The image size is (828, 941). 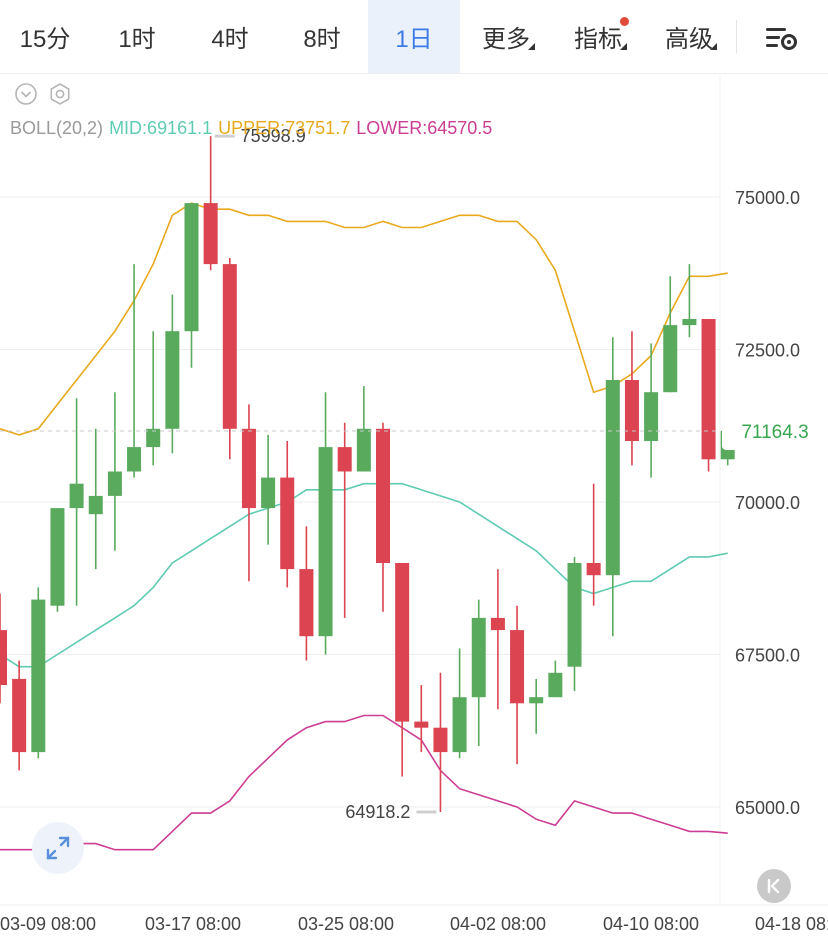 I want to click on fullscreen-button, so click(x=58, y=848).